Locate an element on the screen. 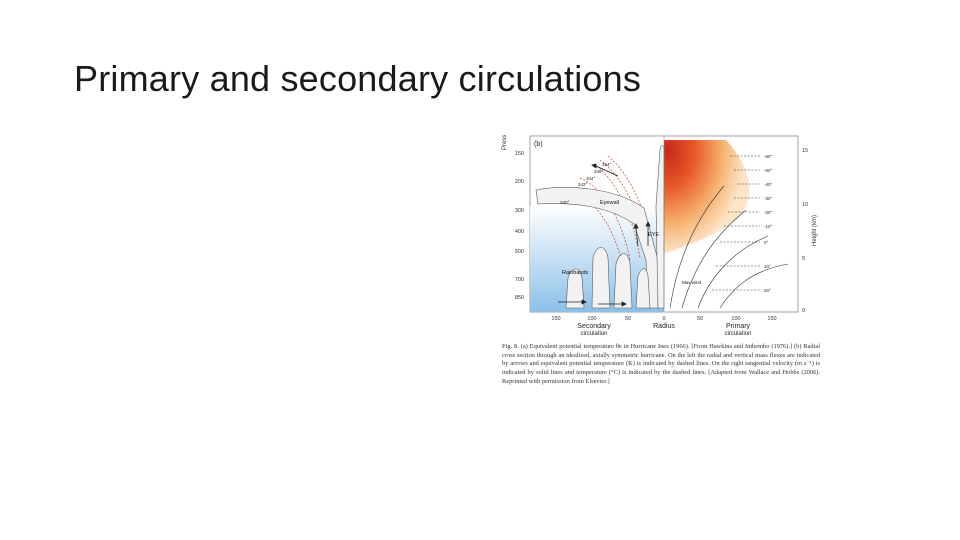  rainbands-label: Rainbands is located at coordinates (575, 273).